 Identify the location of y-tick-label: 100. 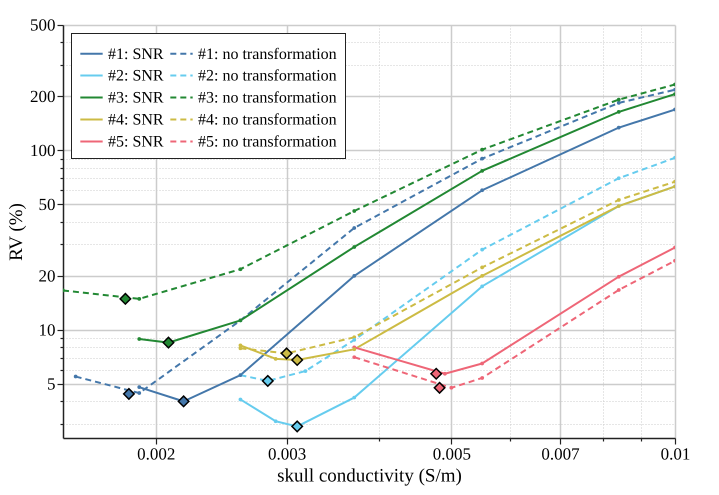
(43, 150).